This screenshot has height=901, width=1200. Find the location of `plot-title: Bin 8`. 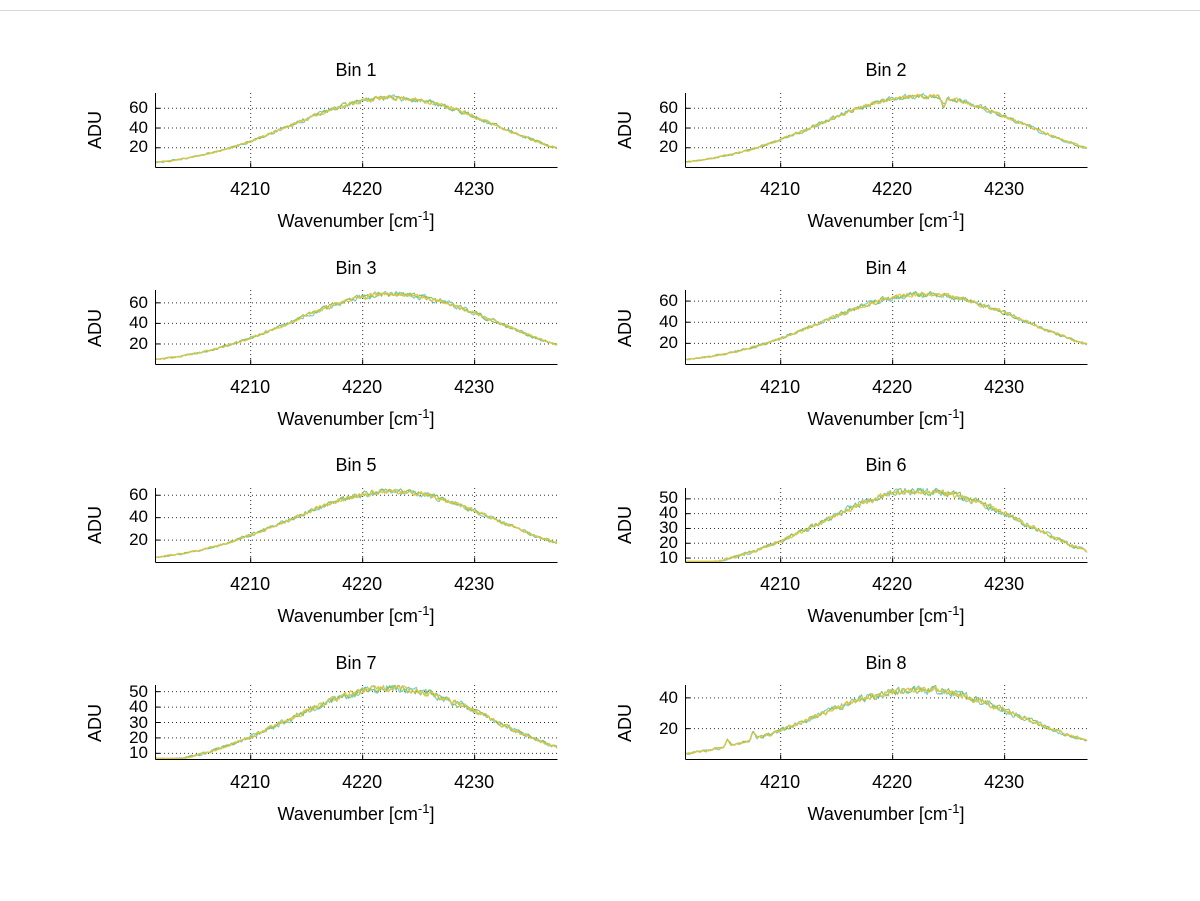

plot-title: Bin 8 is located at coordinates (886, 662).